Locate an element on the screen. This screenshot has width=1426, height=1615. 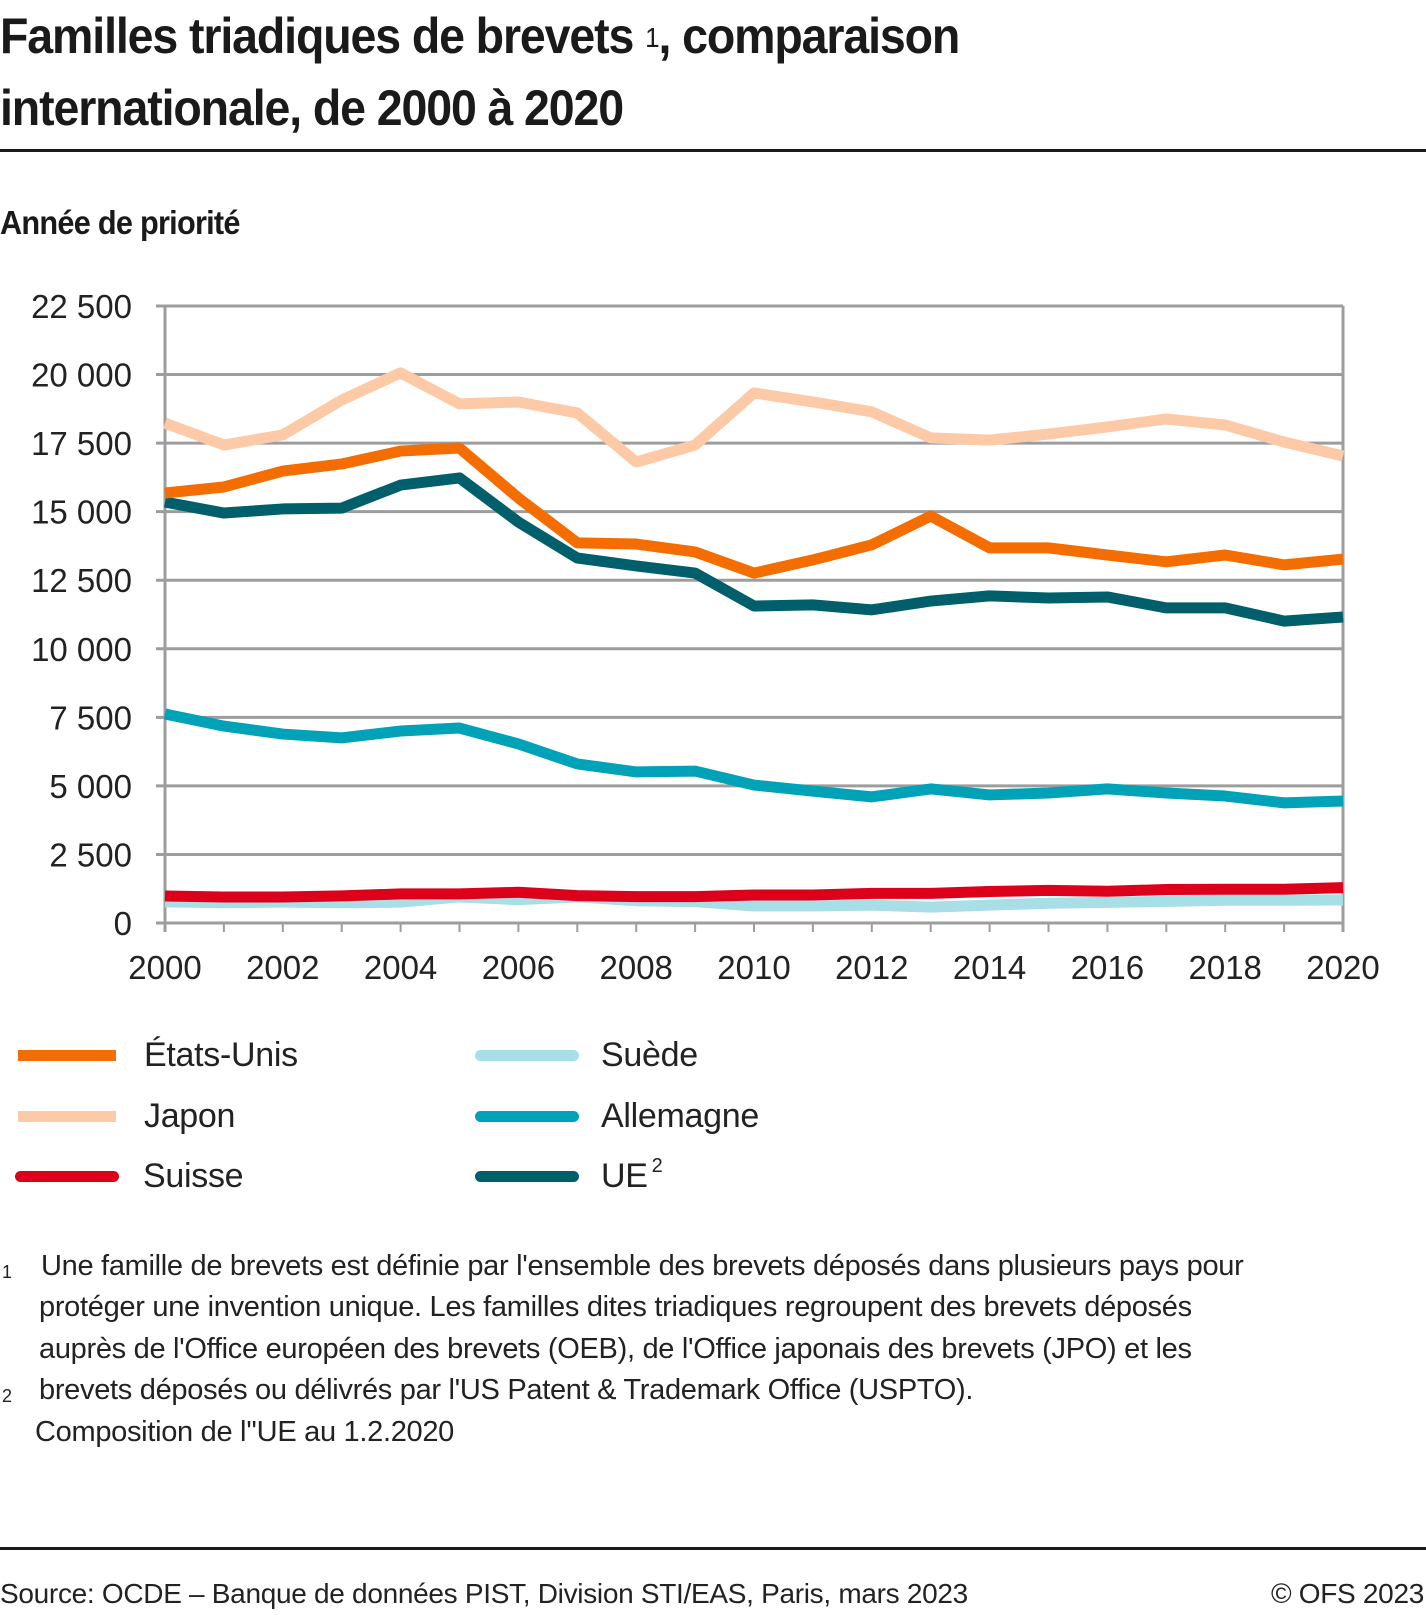
legend-item-suisse: Suisse is located at coordinates (129, 1176).